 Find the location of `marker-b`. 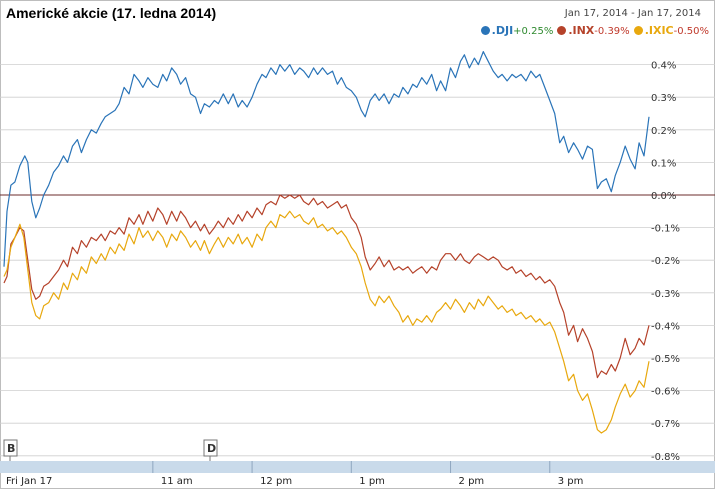

marker-b is located at coordinates (10, 448).